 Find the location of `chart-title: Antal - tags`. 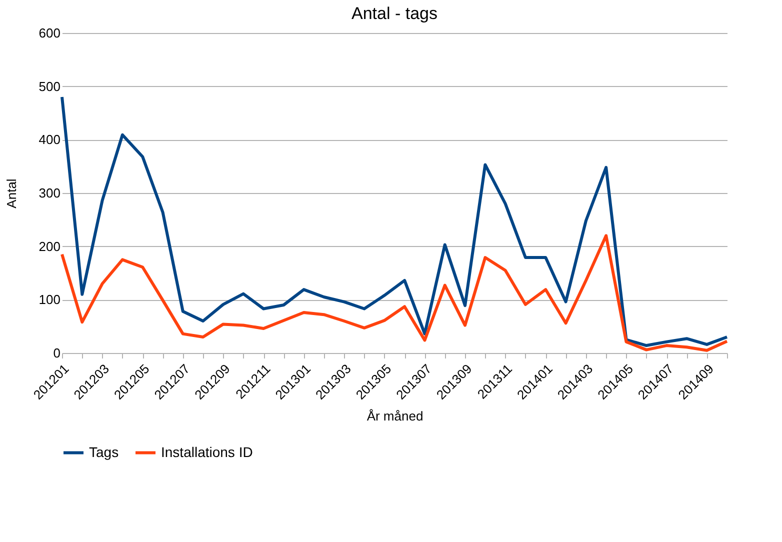

chart-title: Antal - tags is located at coordinates (395, 13).